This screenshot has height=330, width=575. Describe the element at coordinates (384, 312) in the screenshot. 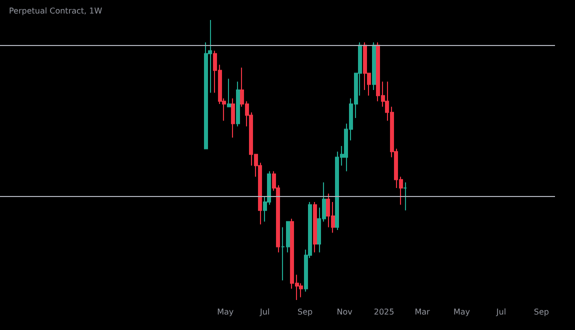

I see `x-tick-label: 2025` at that location.